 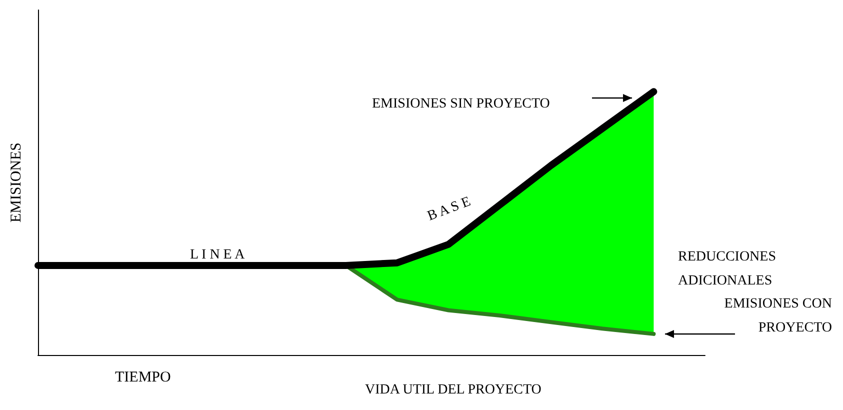 I want to click on x-axis-title: TIEMPO, so click(x=143, y=378).